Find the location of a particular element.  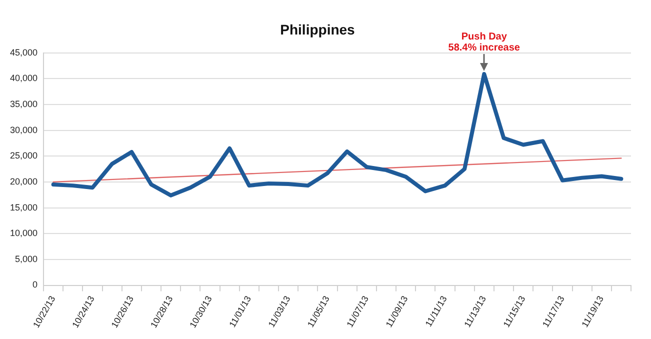

y-tick-label: 25,000 is located at coordinates (24, 155).